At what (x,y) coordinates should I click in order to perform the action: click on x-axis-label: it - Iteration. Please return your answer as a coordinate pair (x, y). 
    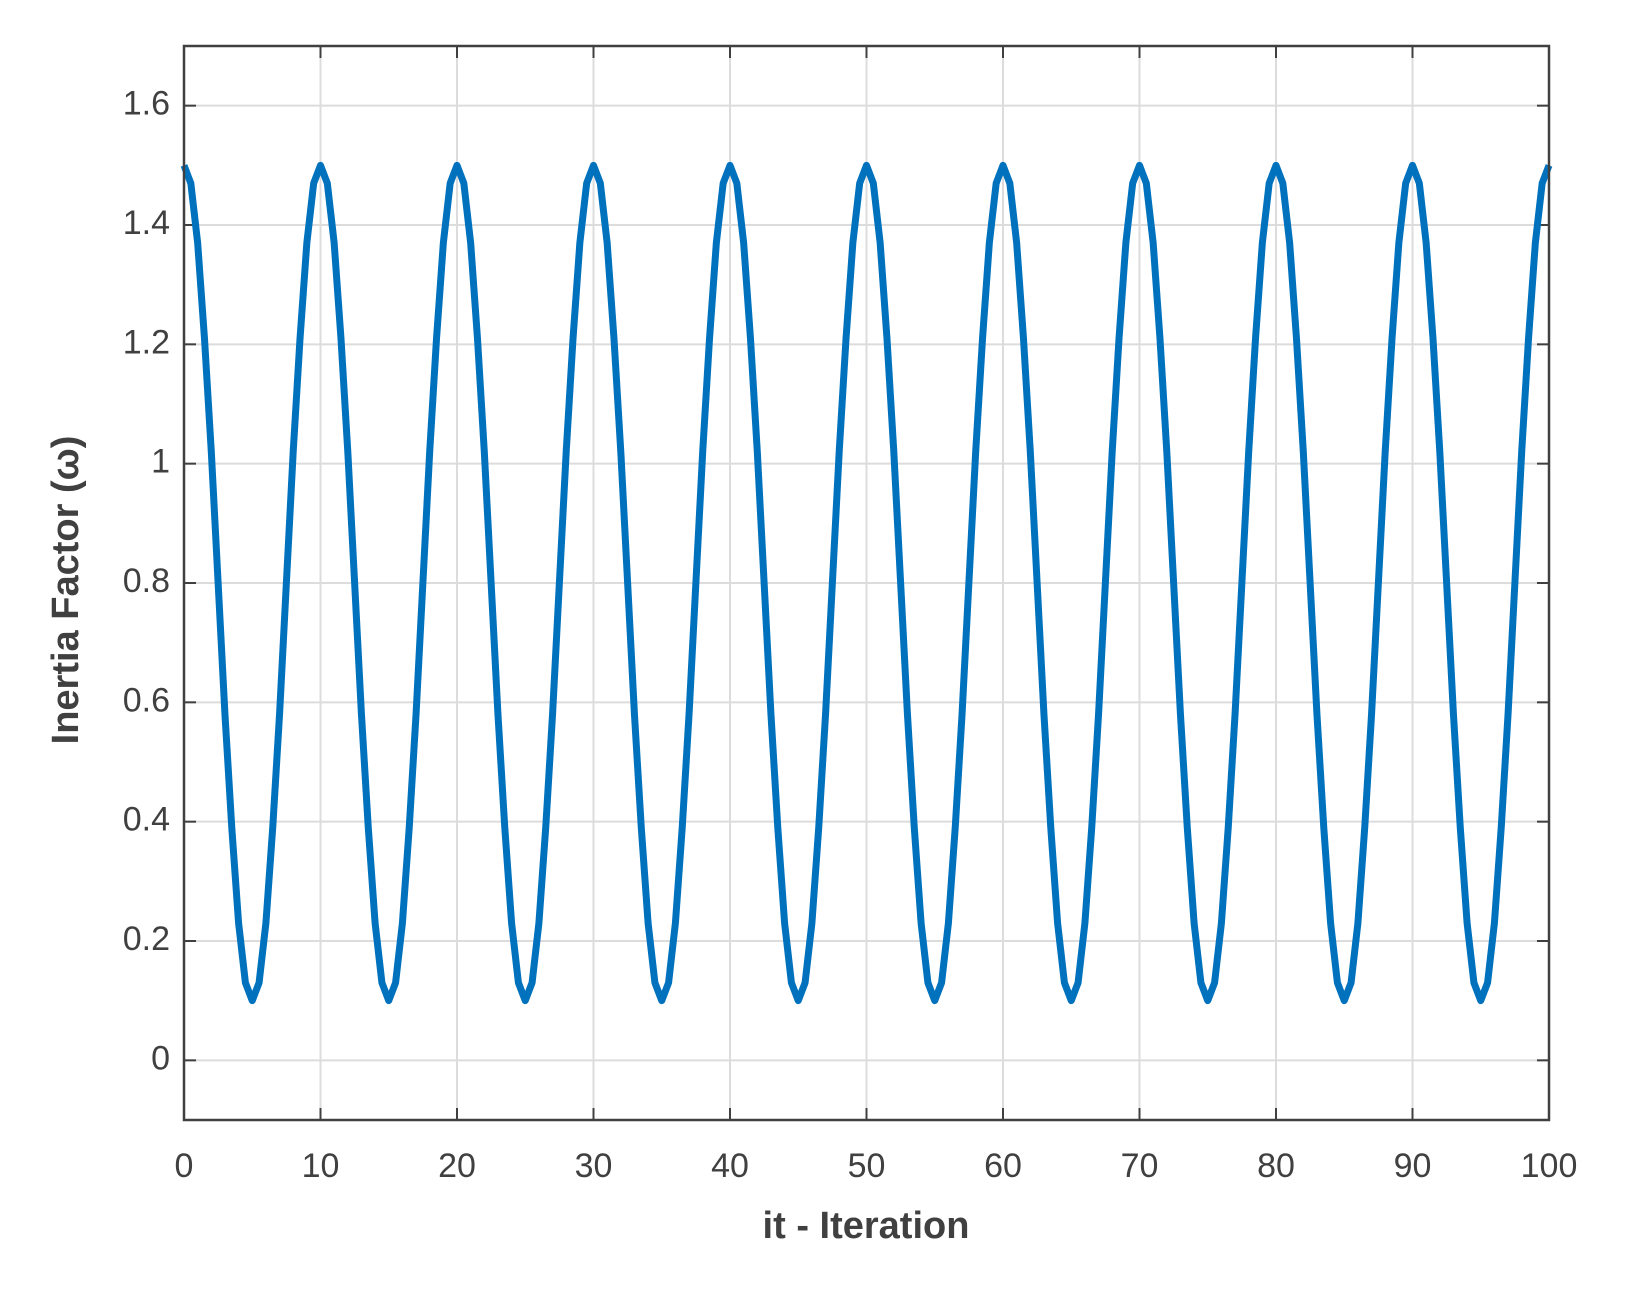
    Looking at the image, I should click on (866, 1226).